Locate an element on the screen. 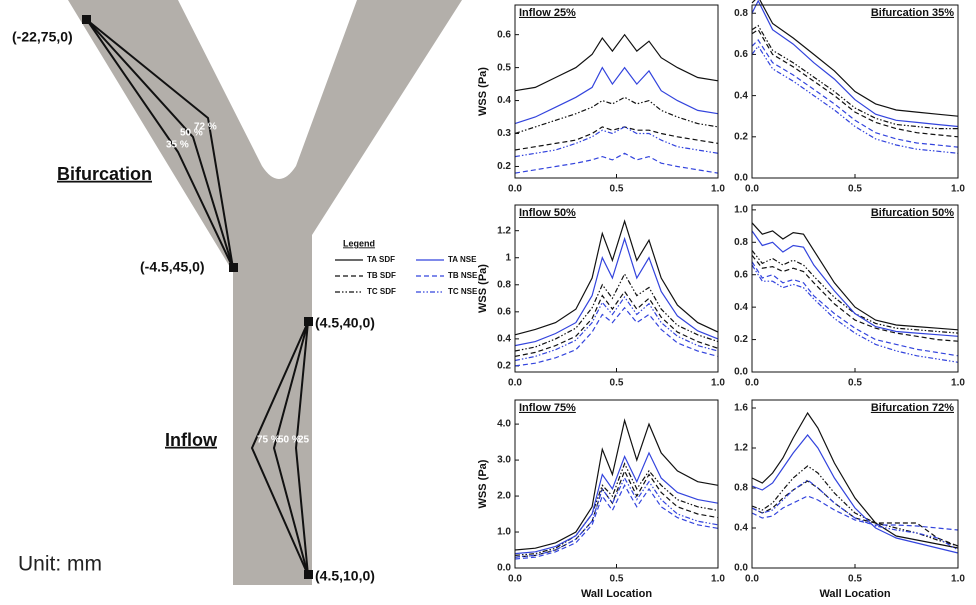 This screenshot has width=976, height=605. inflow-label: Inflow is located at coordinates (191, 440).